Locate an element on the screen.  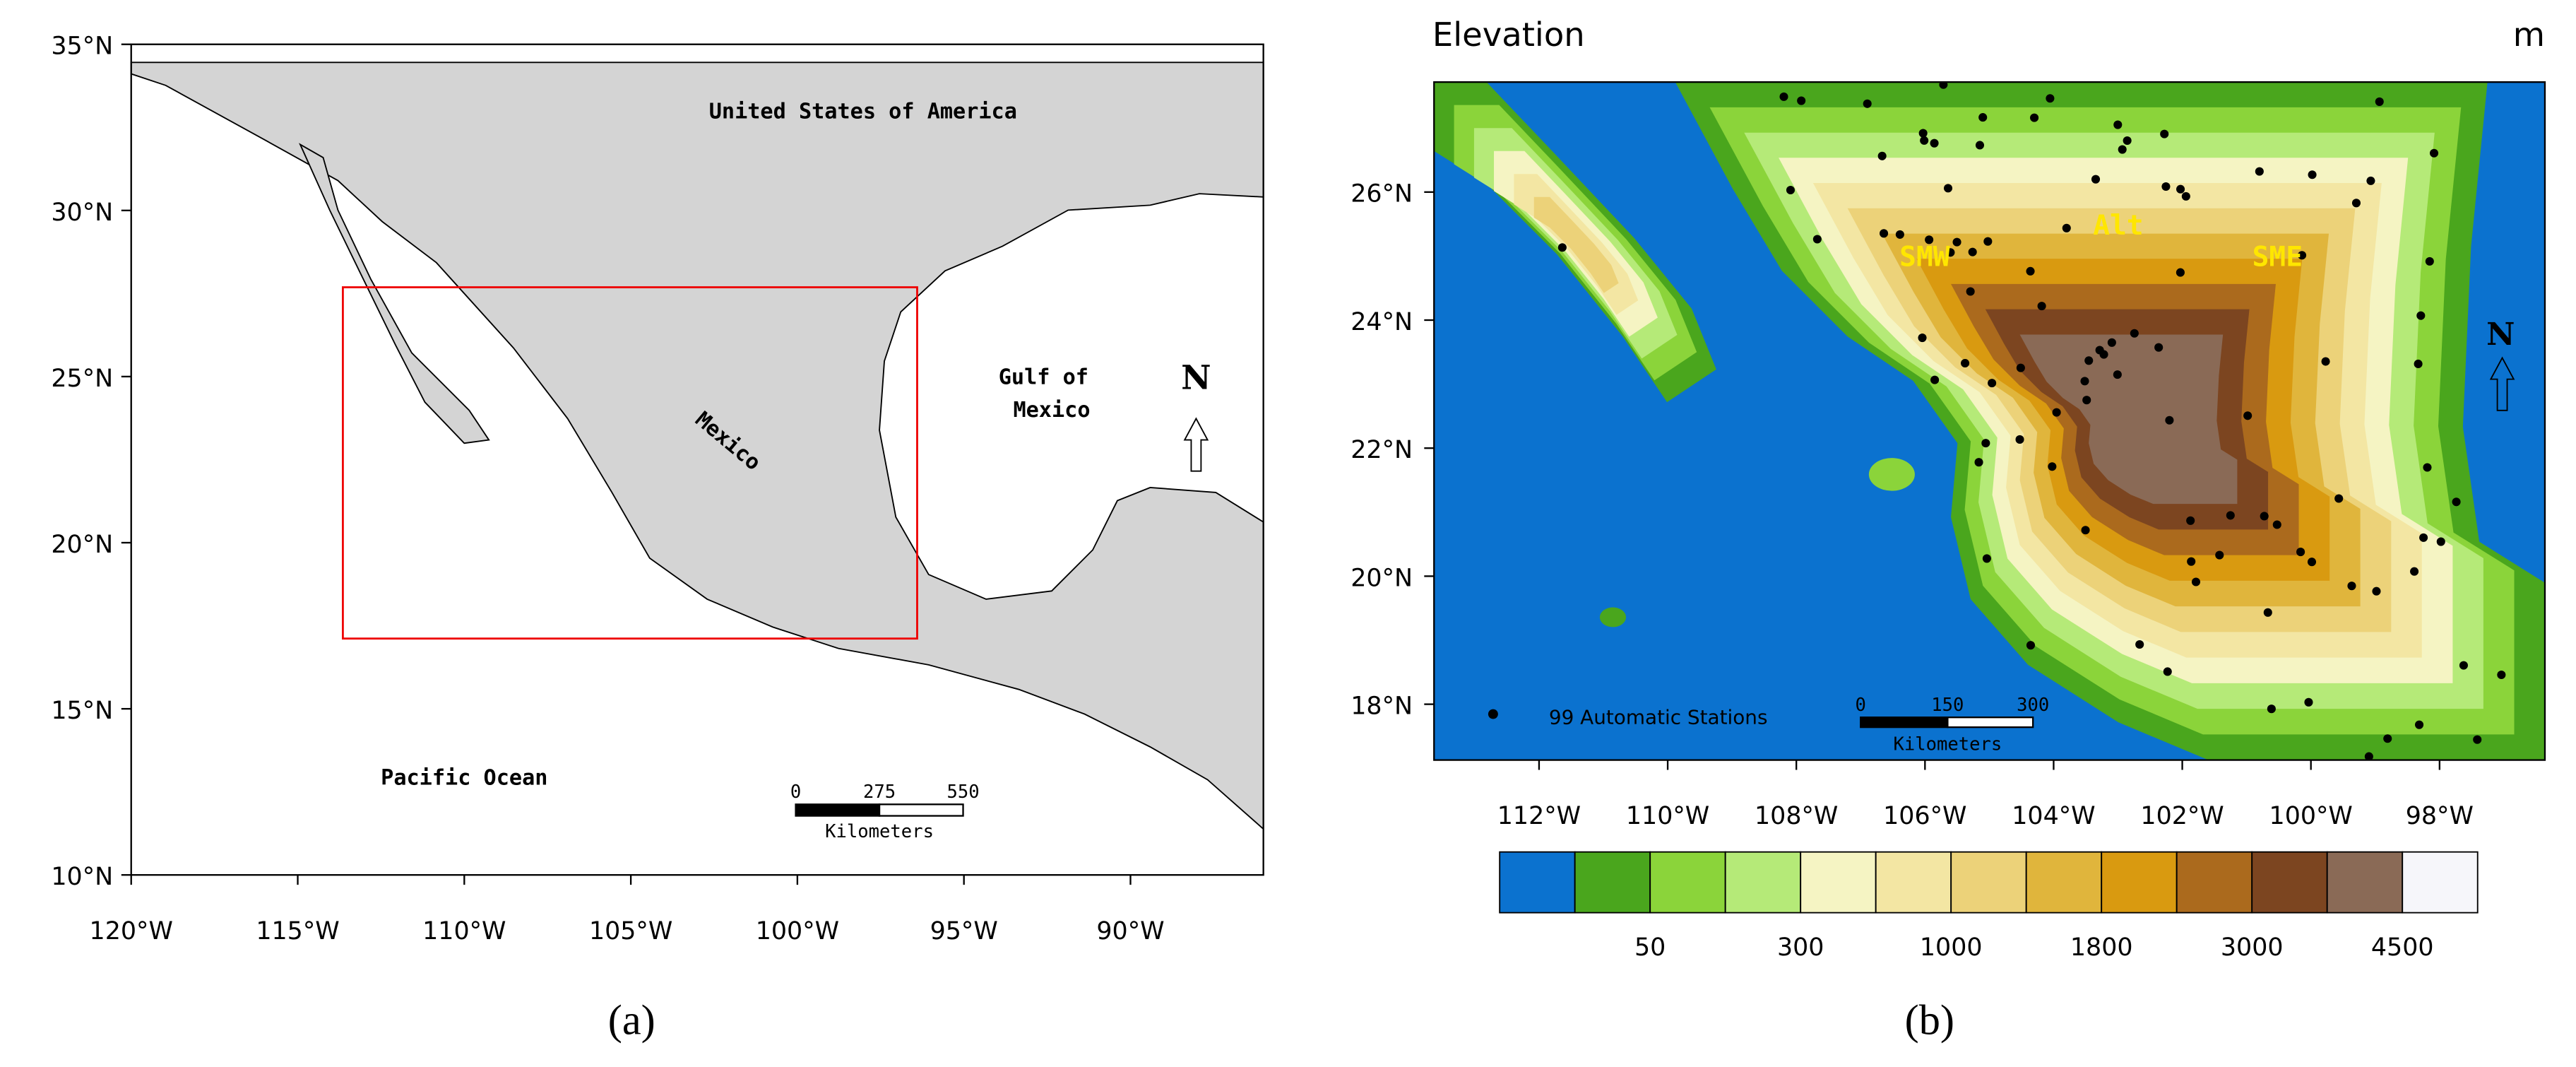
lon-tick-label: 106°W is located at coordinates (1924, 816).